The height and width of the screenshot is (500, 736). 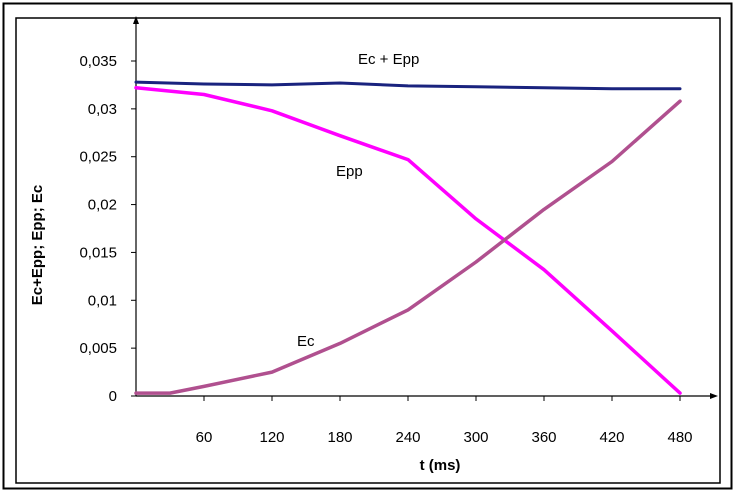 I want to click on series-label-epp: Epp, so click(x=349, y=171).